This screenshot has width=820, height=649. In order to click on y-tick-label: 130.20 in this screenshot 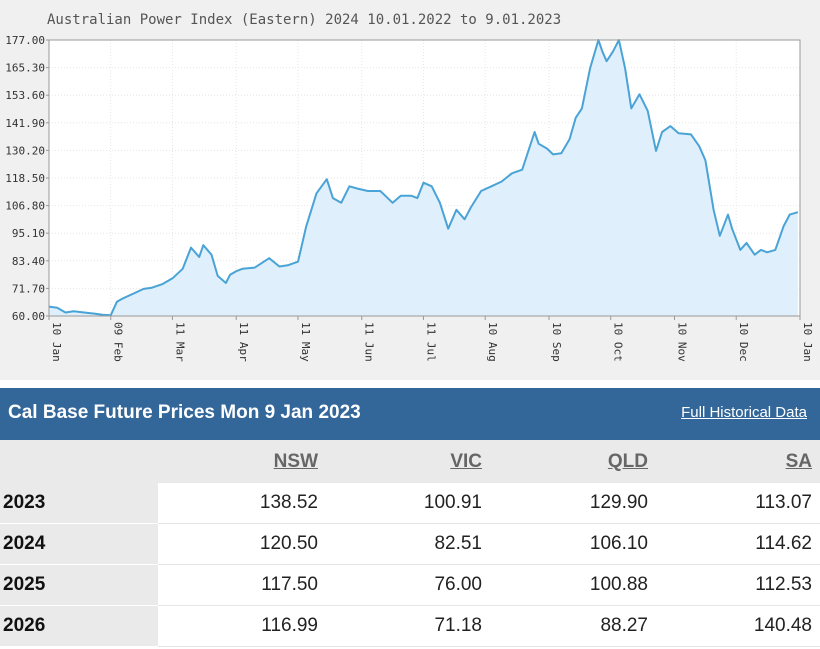, I will do `click(25, 150)`.